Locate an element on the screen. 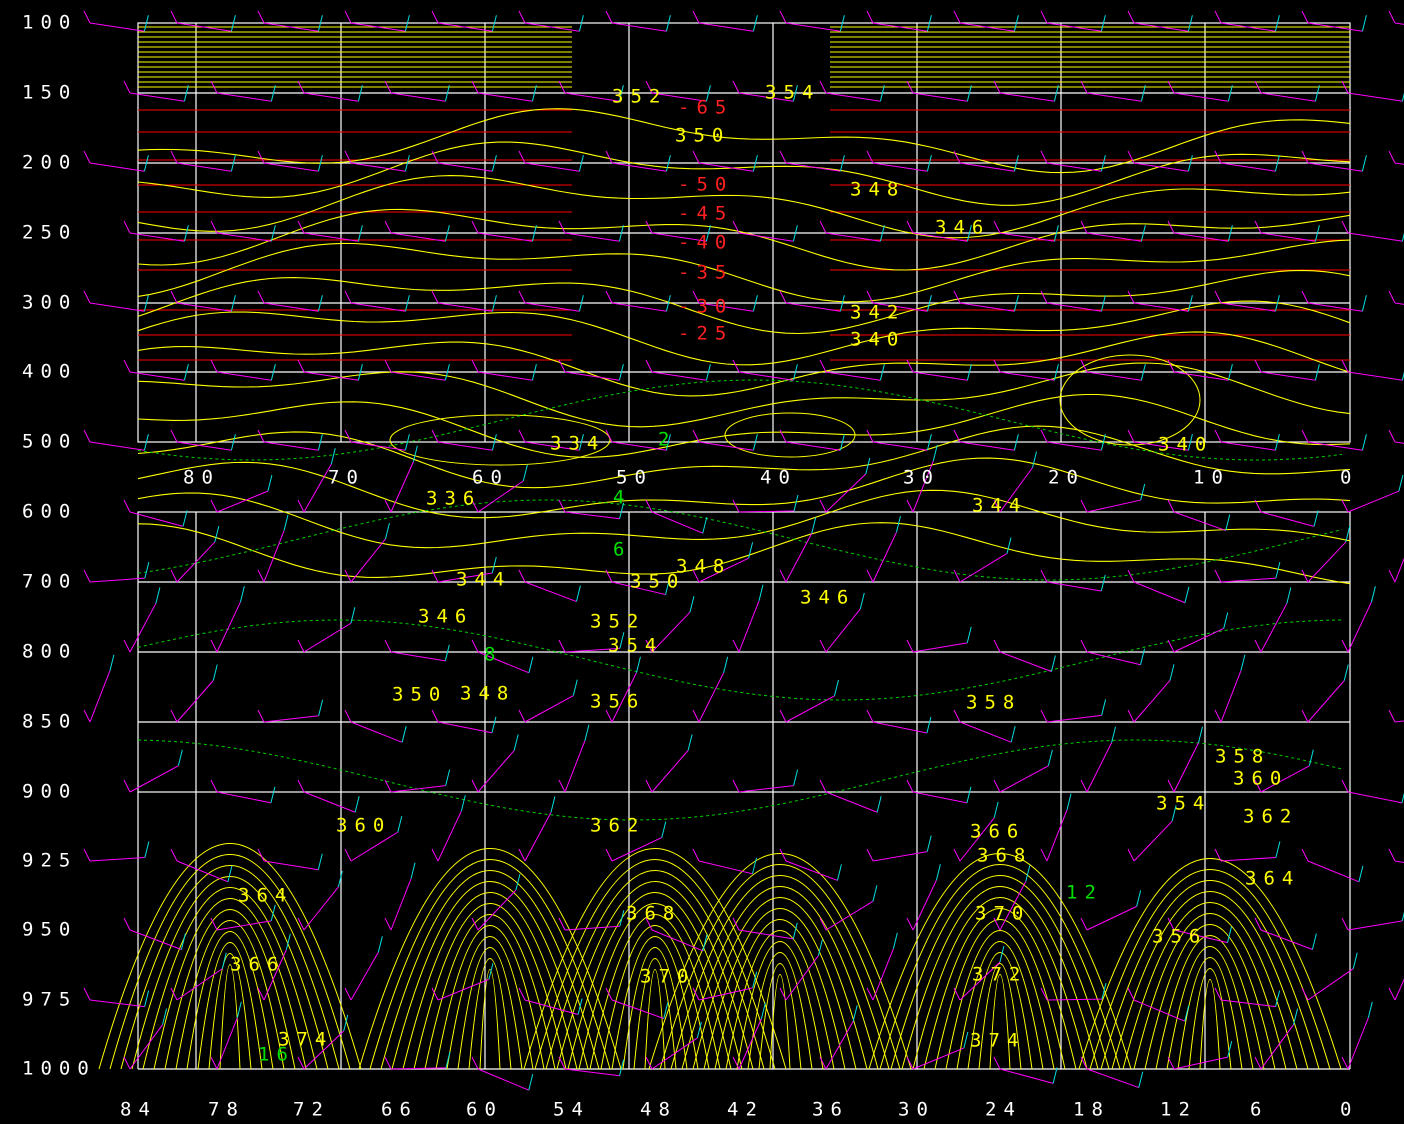 The width and height of the screenshot is (1404, 1124). temperature-label: -40 is located at coordinates (705, 243).